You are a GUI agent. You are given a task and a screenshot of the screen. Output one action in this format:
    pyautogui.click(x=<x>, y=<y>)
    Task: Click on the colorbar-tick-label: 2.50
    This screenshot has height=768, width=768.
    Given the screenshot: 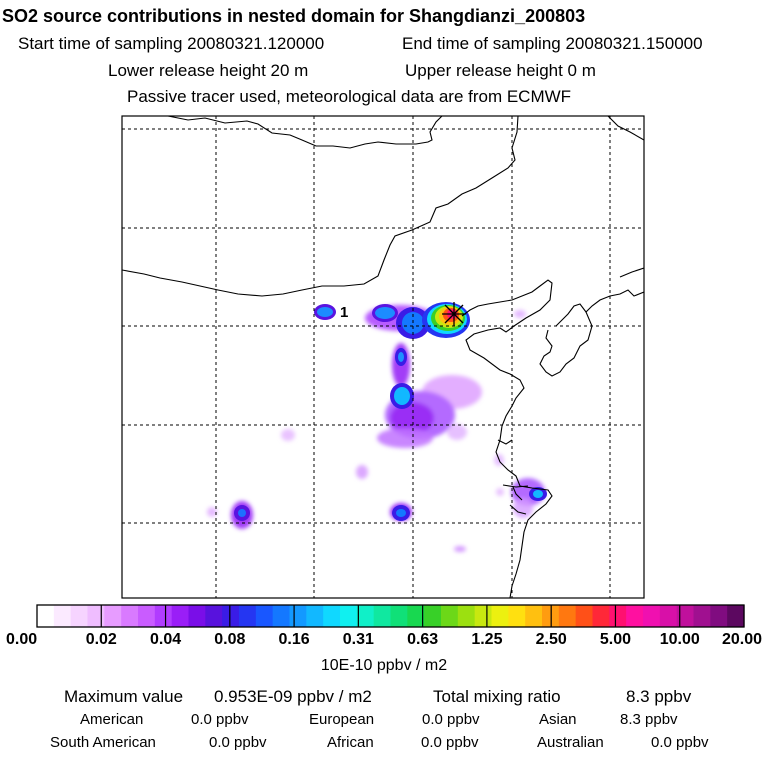 What is the action you would take?
    pyautogui.click(x=551, y=639)
    